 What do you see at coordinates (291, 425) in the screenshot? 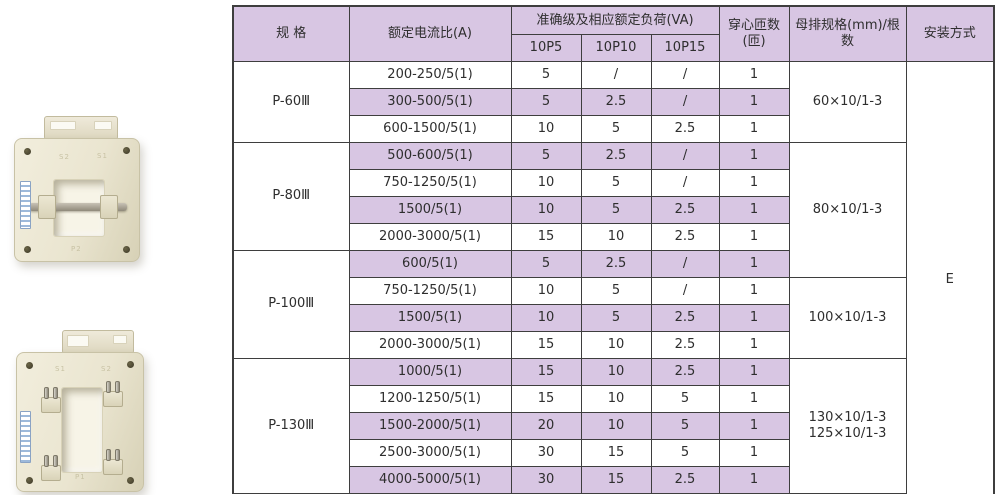
I see `spec-cell: P-130Ⅲ` at bounding box center [291, 425].